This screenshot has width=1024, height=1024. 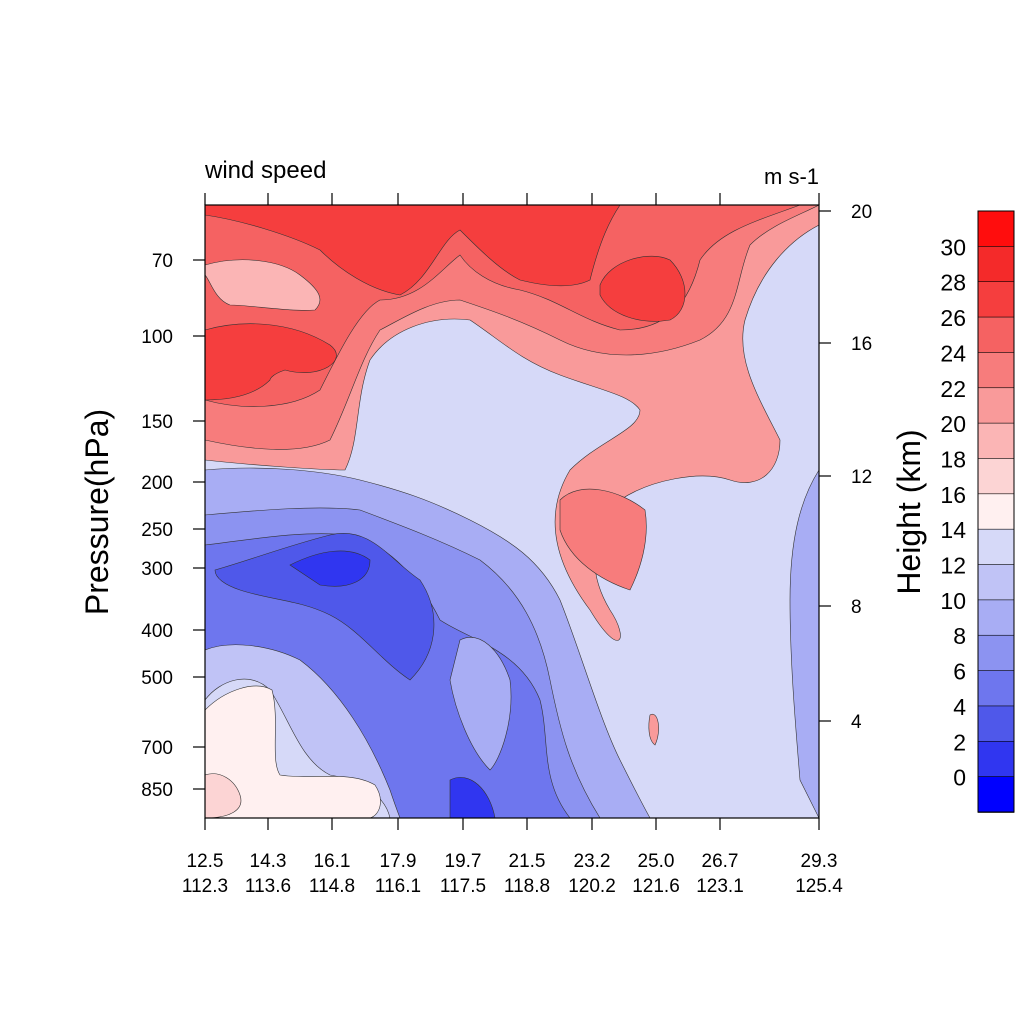 I want to click on colorbar-label: 12, so click(x=953, y=566).